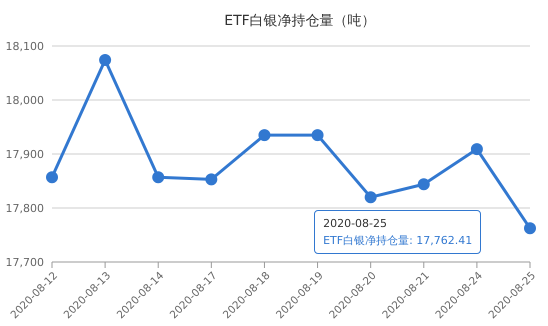 The image size is (548, 326). I want to click on y-tick-label: 18,100, so click(25, 46).